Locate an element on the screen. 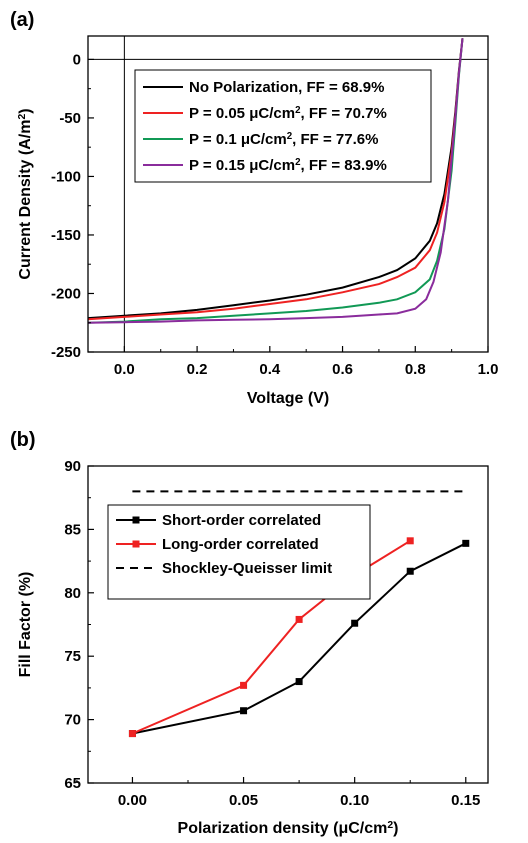  x-tick-label: 0.2 is located at coordinates (197, 369).